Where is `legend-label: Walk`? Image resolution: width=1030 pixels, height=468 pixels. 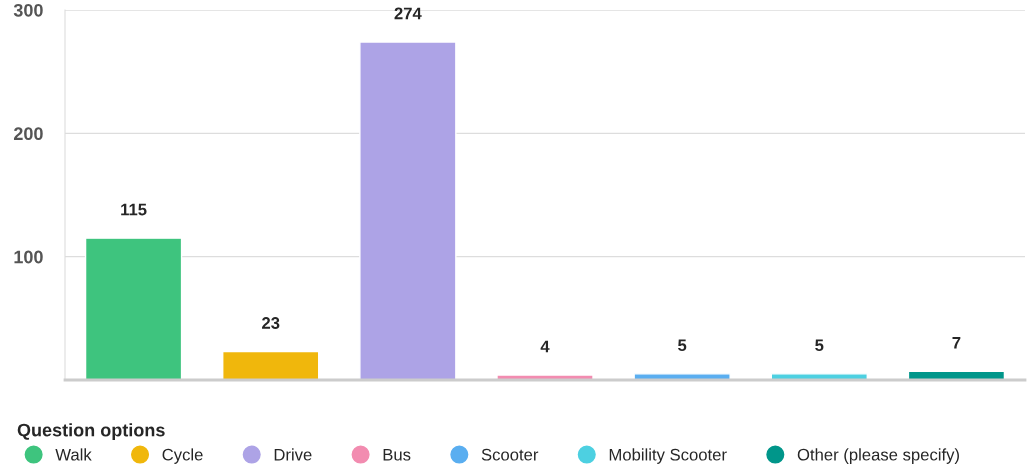
legend-label: Walk is located at coordinates (73, 454).